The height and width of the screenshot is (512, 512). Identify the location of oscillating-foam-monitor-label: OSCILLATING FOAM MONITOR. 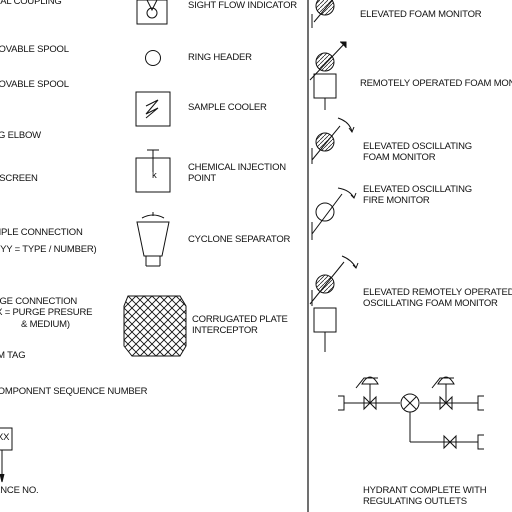
(430, 303).